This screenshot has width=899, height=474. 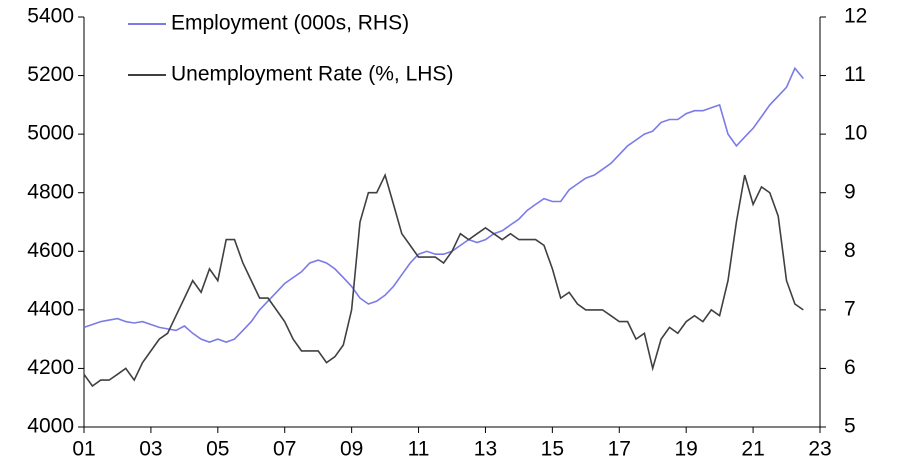 I want to click on x-tick-label: 13, so click(x=485, y=449).